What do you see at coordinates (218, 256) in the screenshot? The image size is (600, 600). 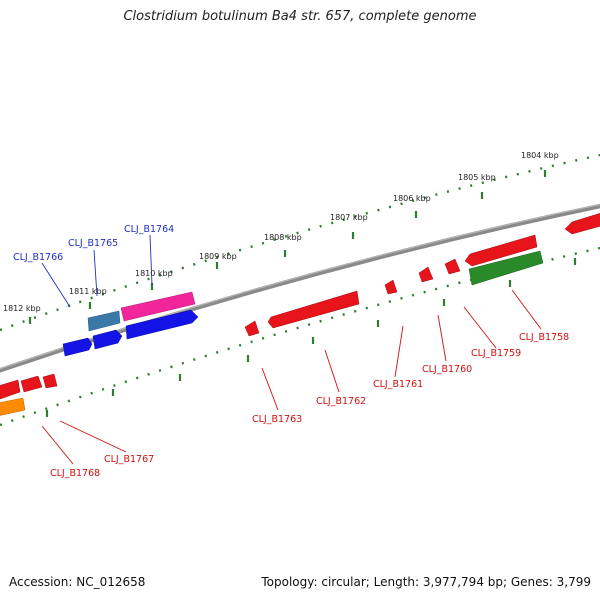 I see `kbp-label-1809: 1809 kbp` at bounding box center [218, 256].